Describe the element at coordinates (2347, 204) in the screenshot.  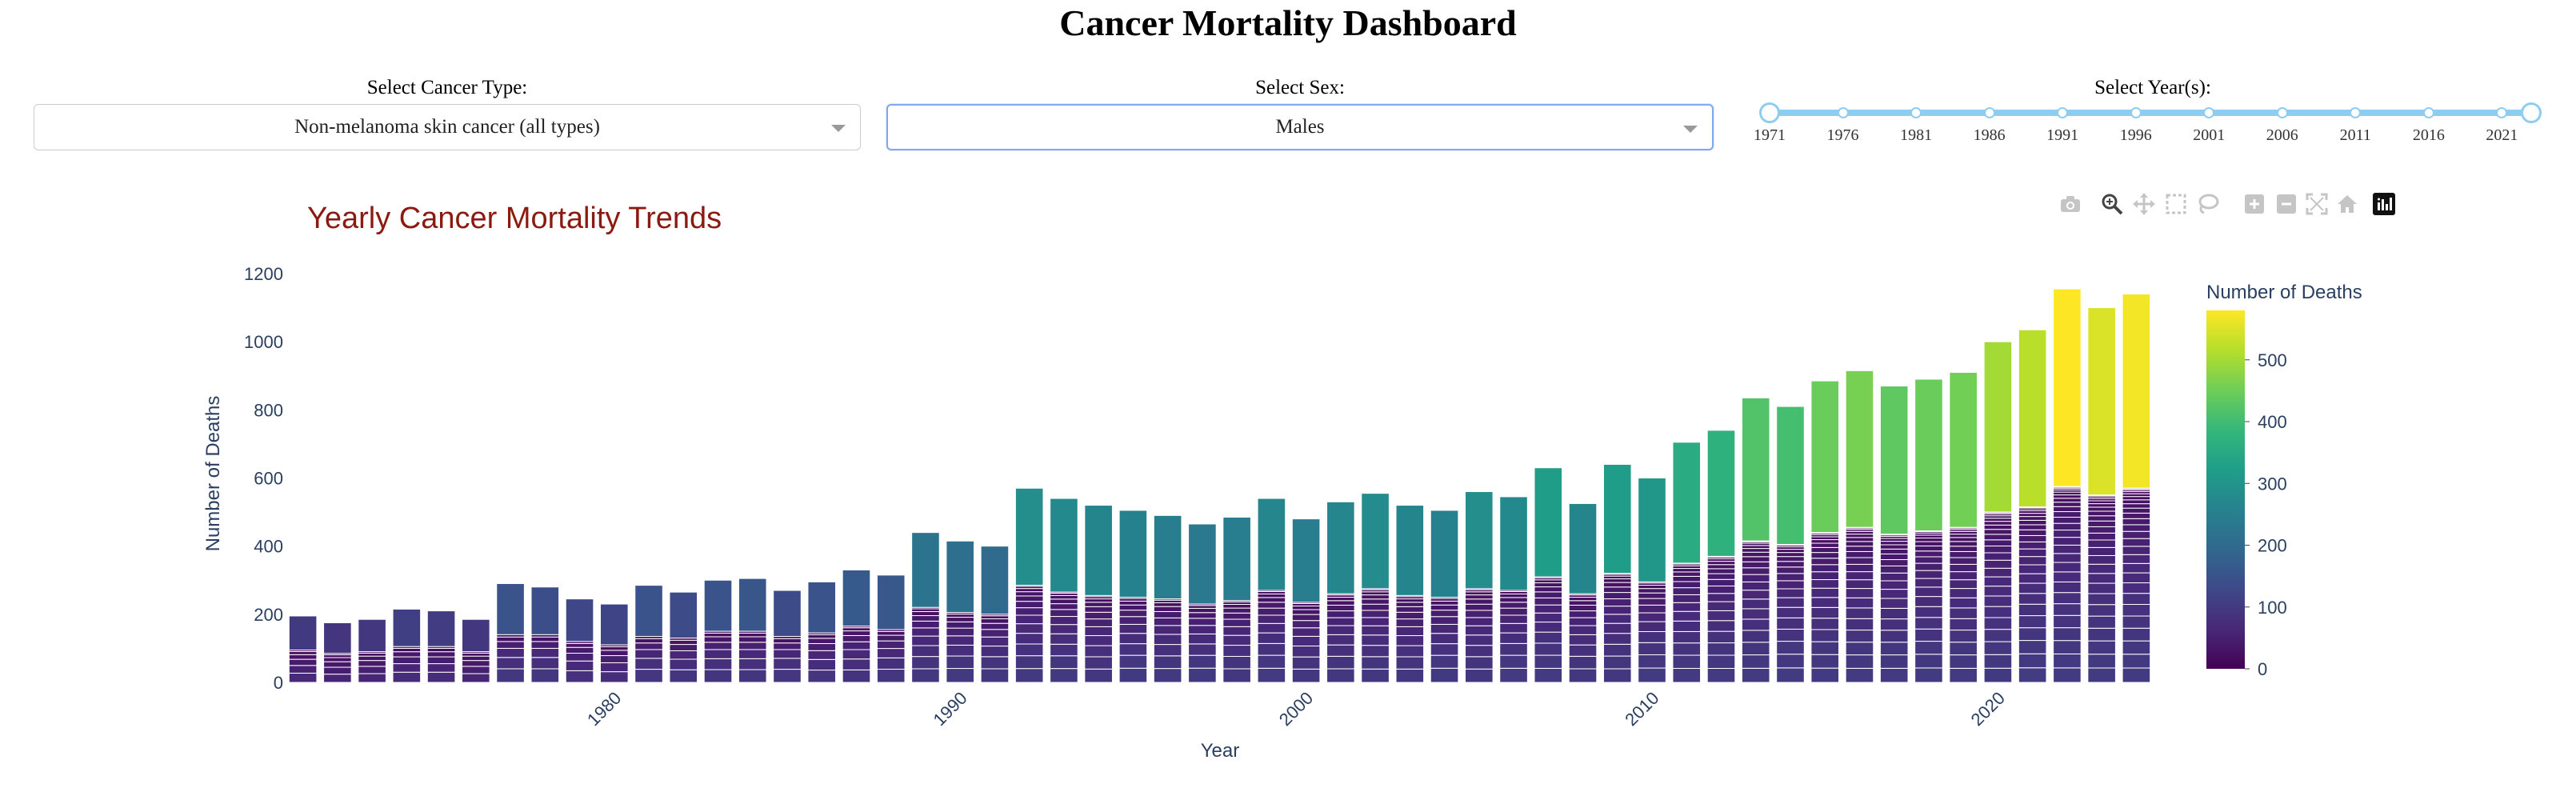
I see `reset-axes-icon` at that location.